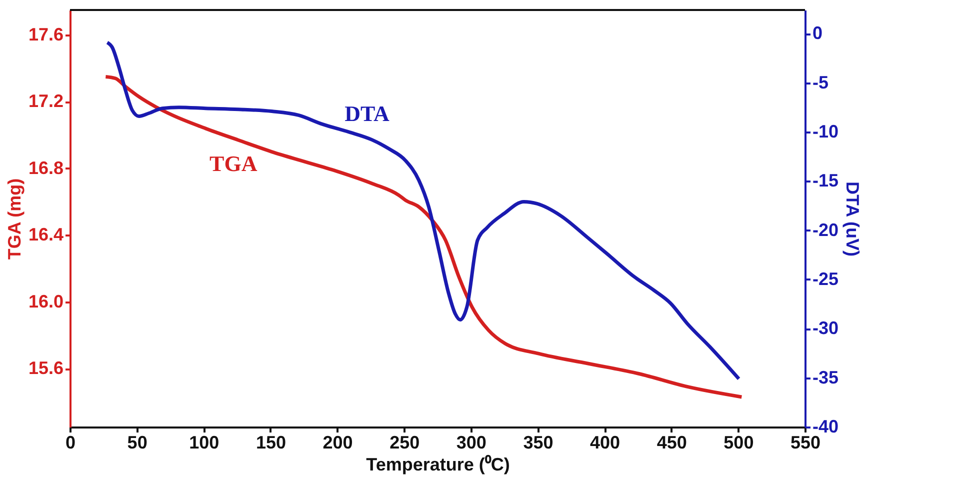 The width and height of the screenshot is (971, 499). What do you see at coordinates (46, 234) in the screenshot?
I see `y-tick-label: 16.4` at bounding box center [46, 234].